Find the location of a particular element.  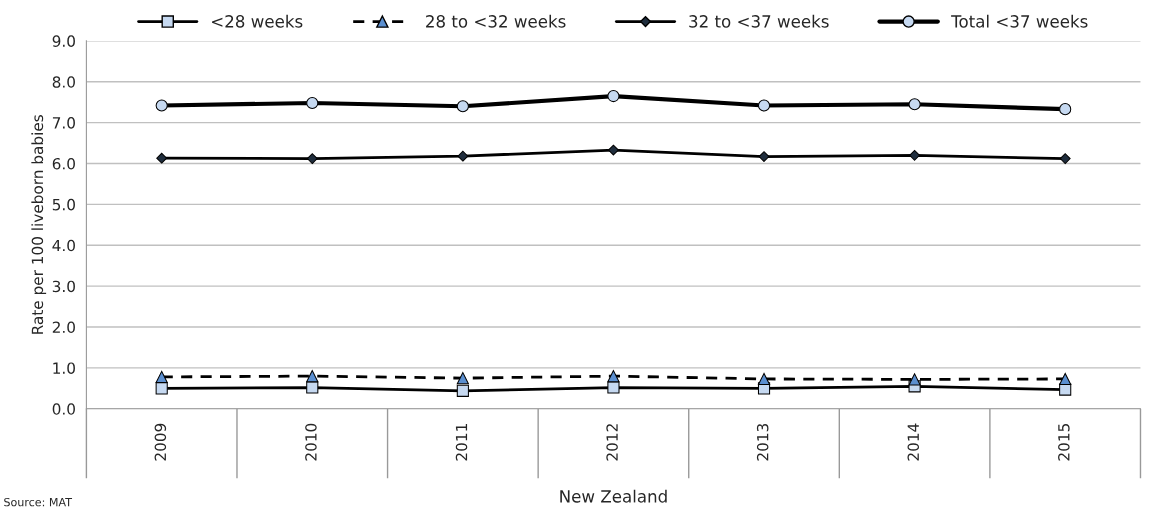

legend-label: 28 to <32 weeks is located at coordinates (496, 21).